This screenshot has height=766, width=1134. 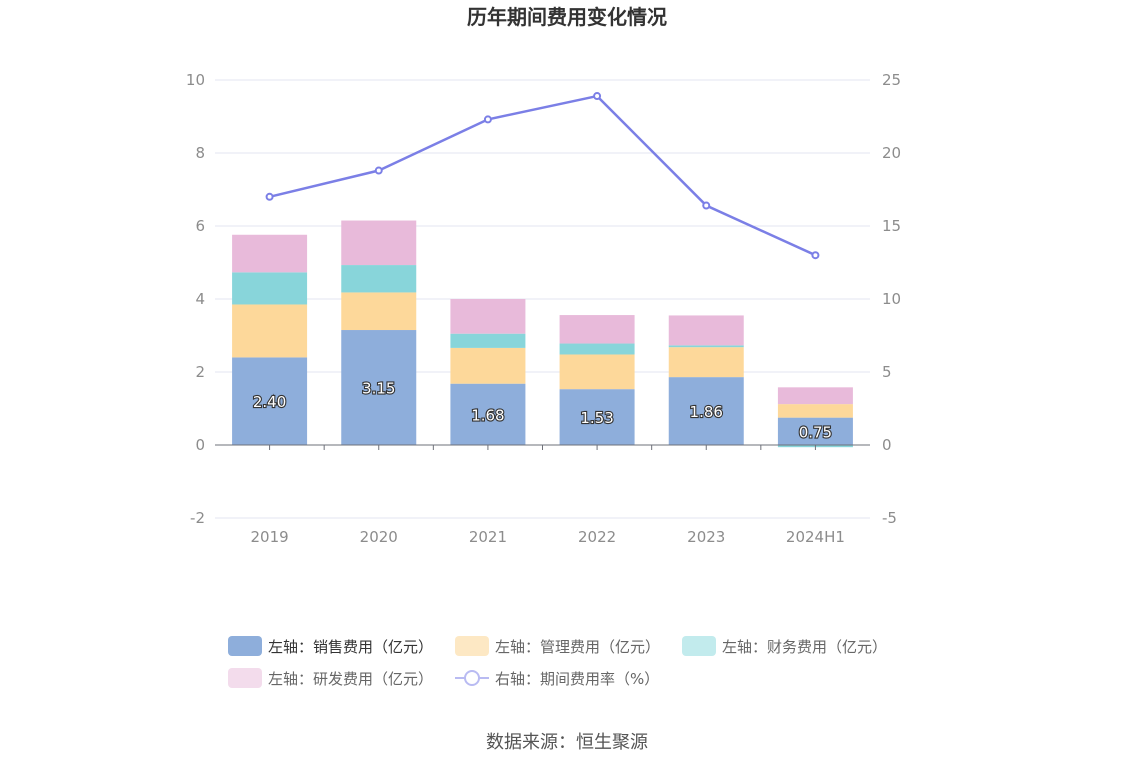 I want to click on legend-swatch-rd, so click(x=245, y=678).